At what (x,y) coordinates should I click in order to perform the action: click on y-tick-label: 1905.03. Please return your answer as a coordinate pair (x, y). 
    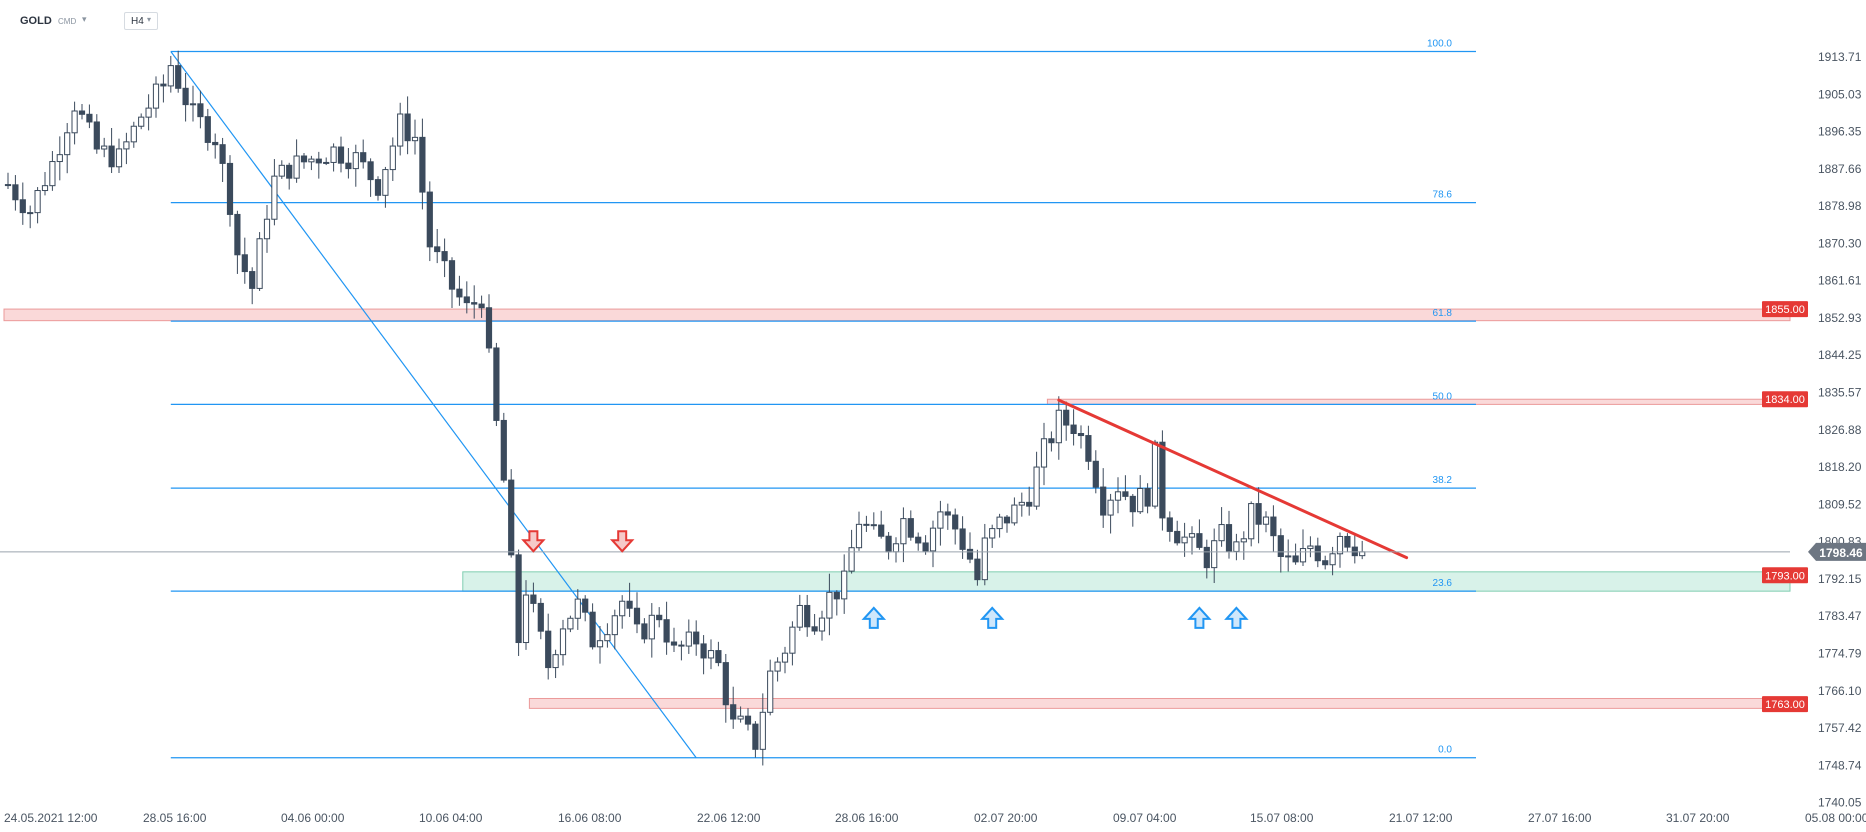
    Looking at the image, I should click on (1840, 94).